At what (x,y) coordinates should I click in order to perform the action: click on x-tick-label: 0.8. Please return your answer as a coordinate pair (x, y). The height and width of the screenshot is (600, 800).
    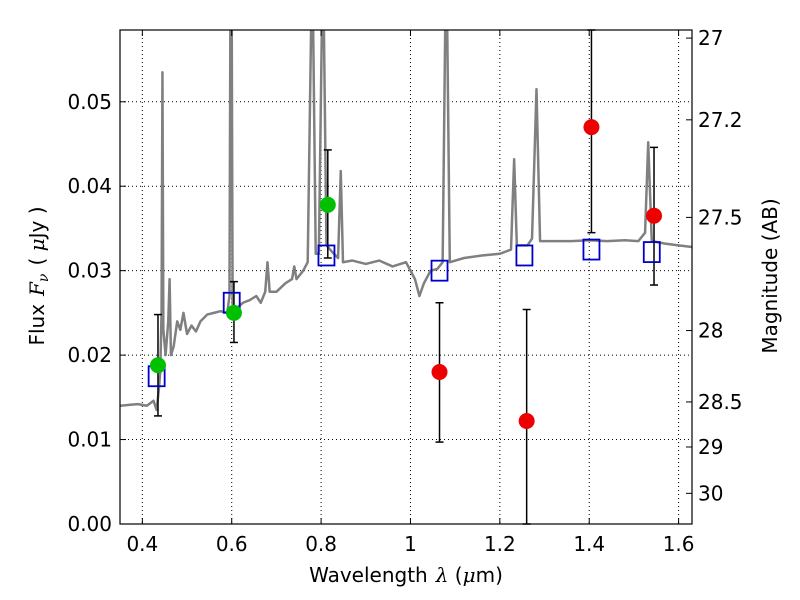
    Looking at the image, I should click on (321, 544).